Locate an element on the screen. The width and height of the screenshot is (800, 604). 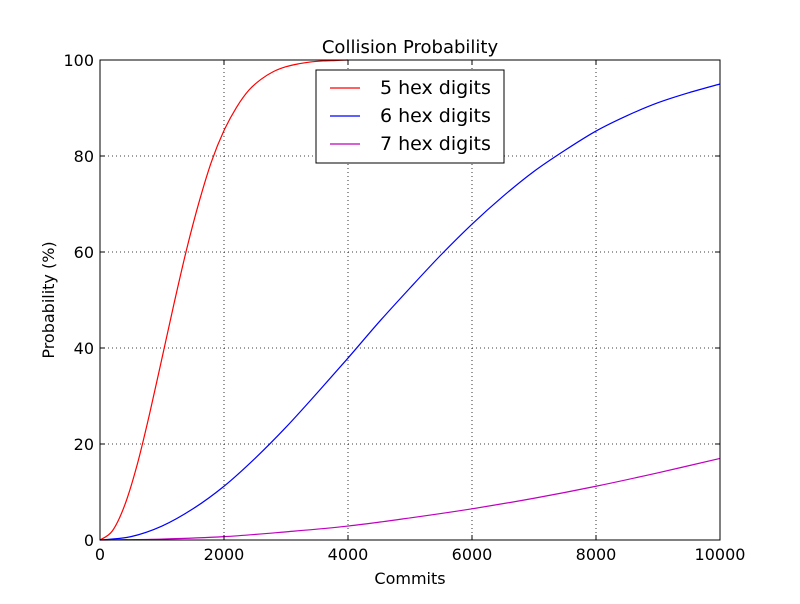
x-tick-label: 6000 is located at coordinates (472, 554).